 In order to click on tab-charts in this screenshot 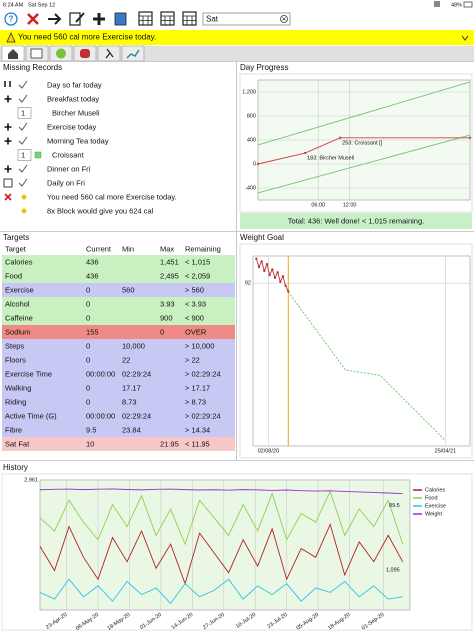, I will do `click(133, 53)`.